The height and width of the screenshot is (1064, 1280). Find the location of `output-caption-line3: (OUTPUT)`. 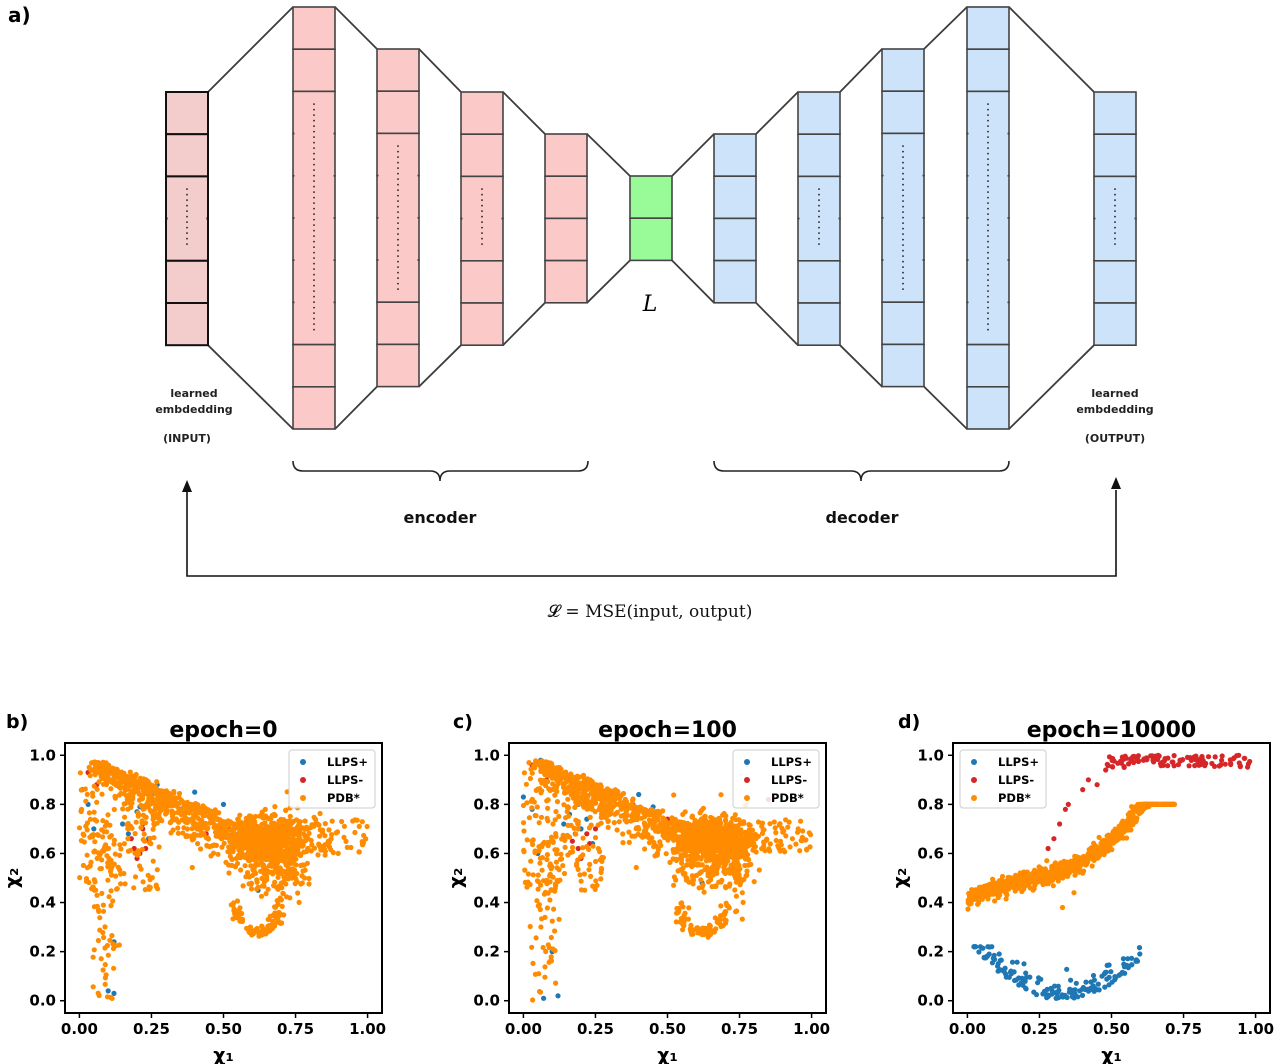

output-caption-line3: (OUTPUT) is located at coordinates (1115, 438).